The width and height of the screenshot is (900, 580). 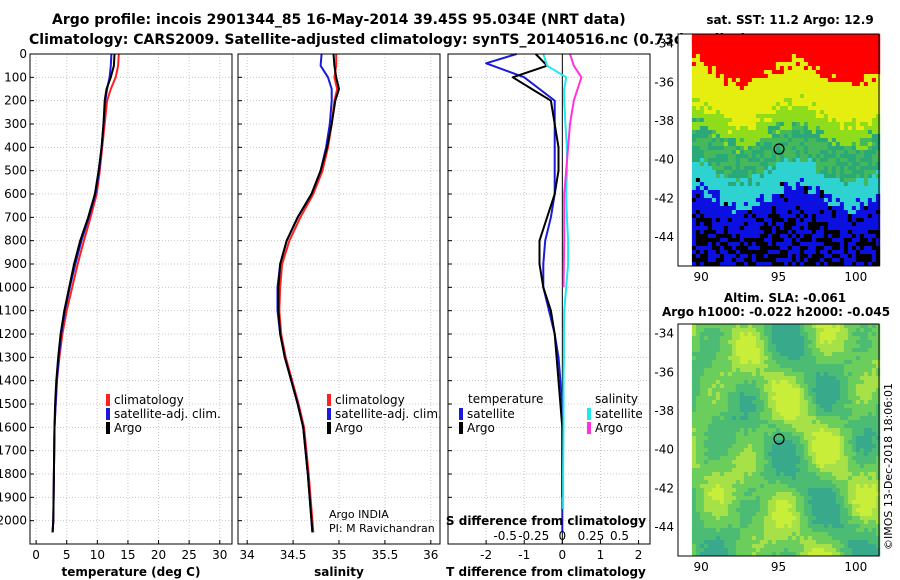 I want to click on salinity-tick-labels: 34 34.5 35 35.5 36, so click(x=339, y=551).